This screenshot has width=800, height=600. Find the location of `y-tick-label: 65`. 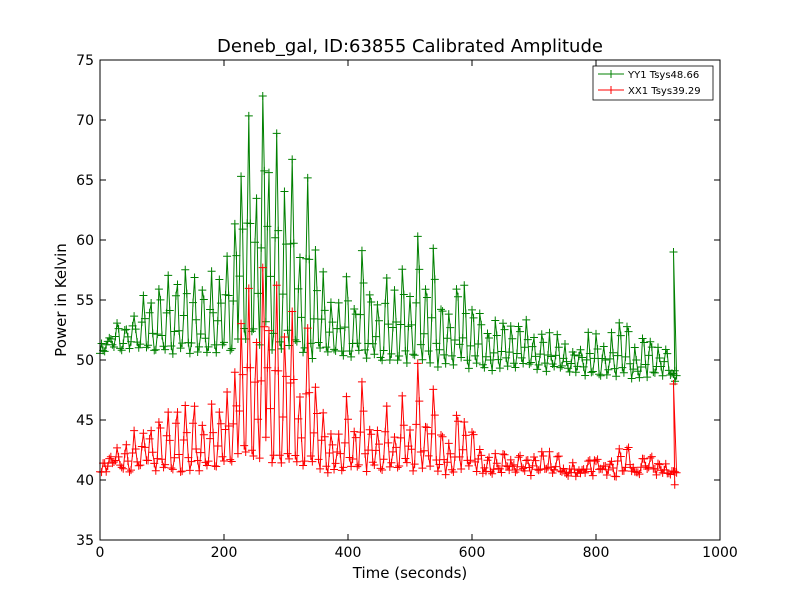

y-tick-label: 65 is located at coordinates (85, 181).